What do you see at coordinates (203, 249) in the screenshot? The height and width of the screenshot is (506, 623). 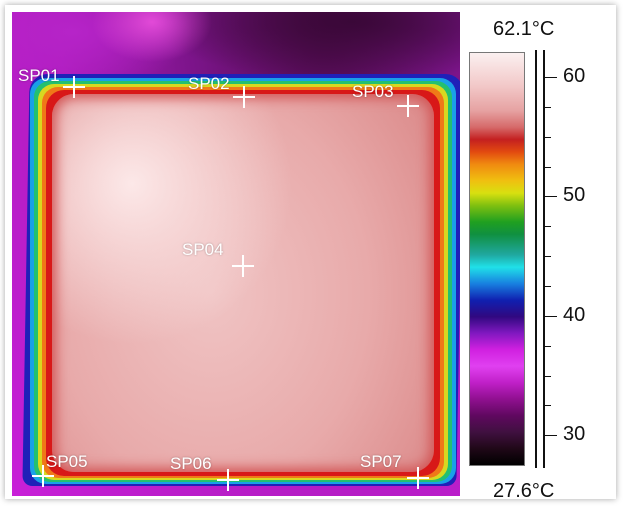 I see `spot-label-sp04: SP04` at bounding box center [203, 249].